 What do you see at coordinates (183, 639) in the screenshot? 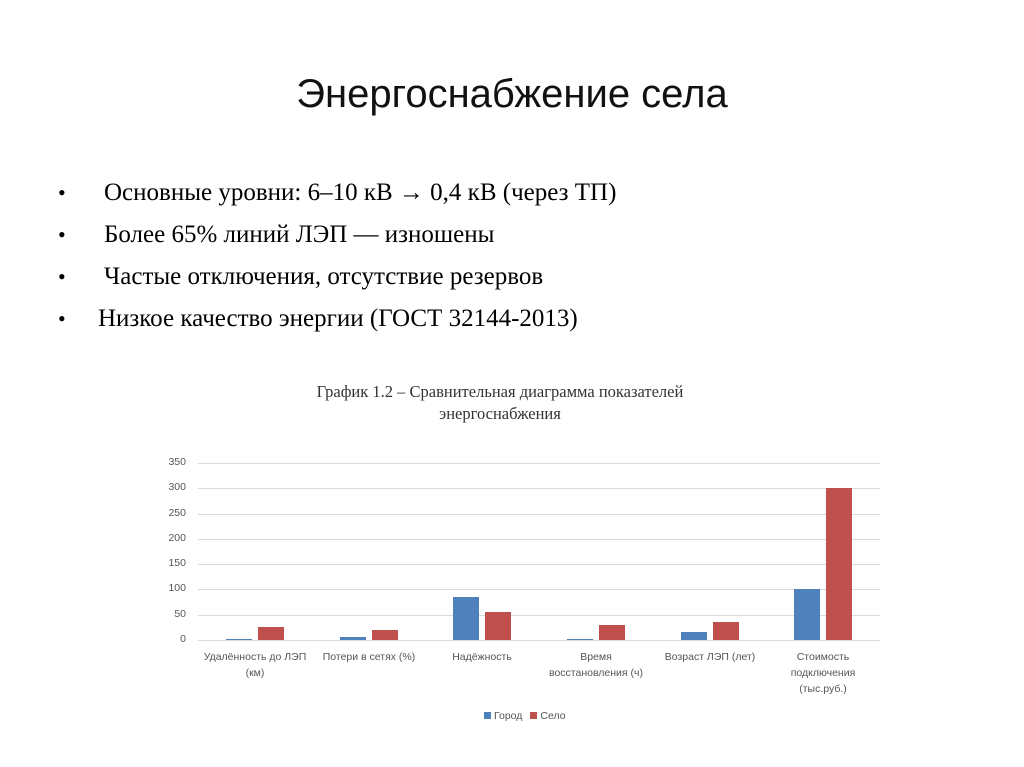
I see `y-tick-label: 0` at bounding box center [183, 639].